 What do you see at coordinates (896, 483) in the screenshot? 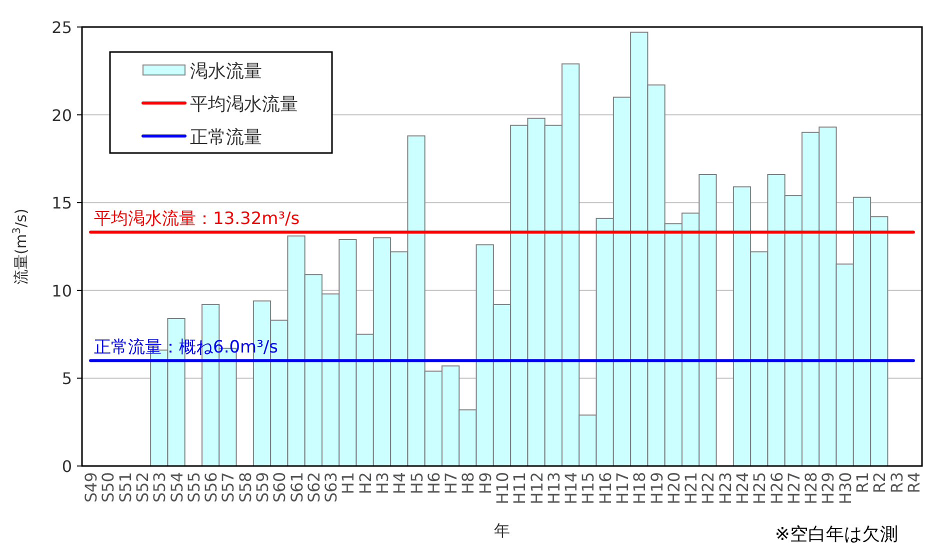
I see `x-tick-label: R3` at bounding box center [896, 483].